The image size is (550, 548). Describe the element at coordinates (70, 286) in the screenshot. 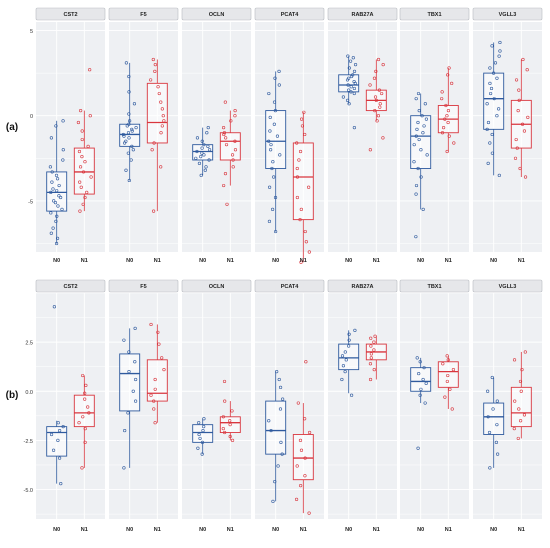

I see `facet-strip` at that location.